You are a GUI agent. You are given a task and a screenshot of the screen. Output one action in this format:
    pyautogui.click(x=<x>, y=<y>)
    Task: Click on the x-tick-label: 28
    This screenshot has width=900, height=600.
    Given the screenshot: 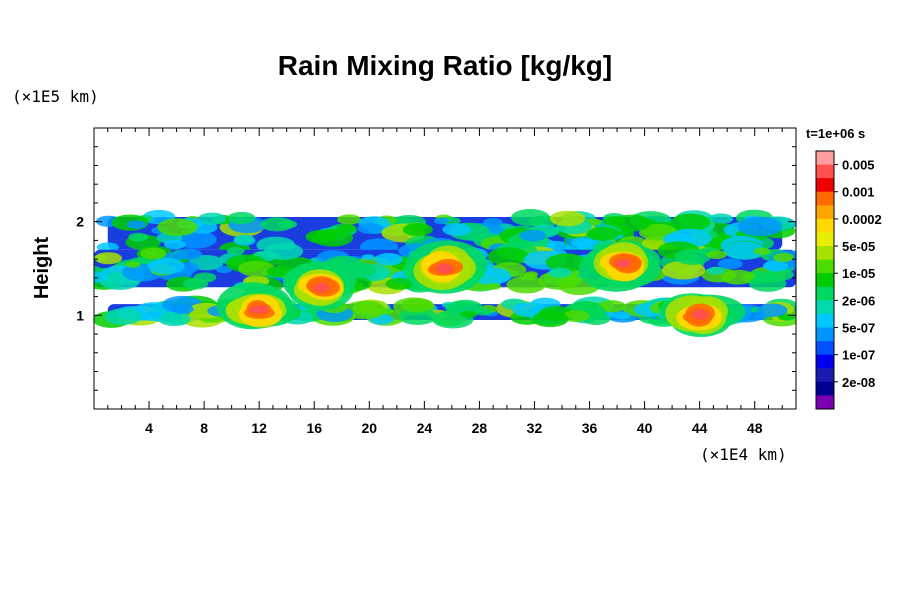 What is the action you would take?
    pyautogui.click(x=480, y=428)
    